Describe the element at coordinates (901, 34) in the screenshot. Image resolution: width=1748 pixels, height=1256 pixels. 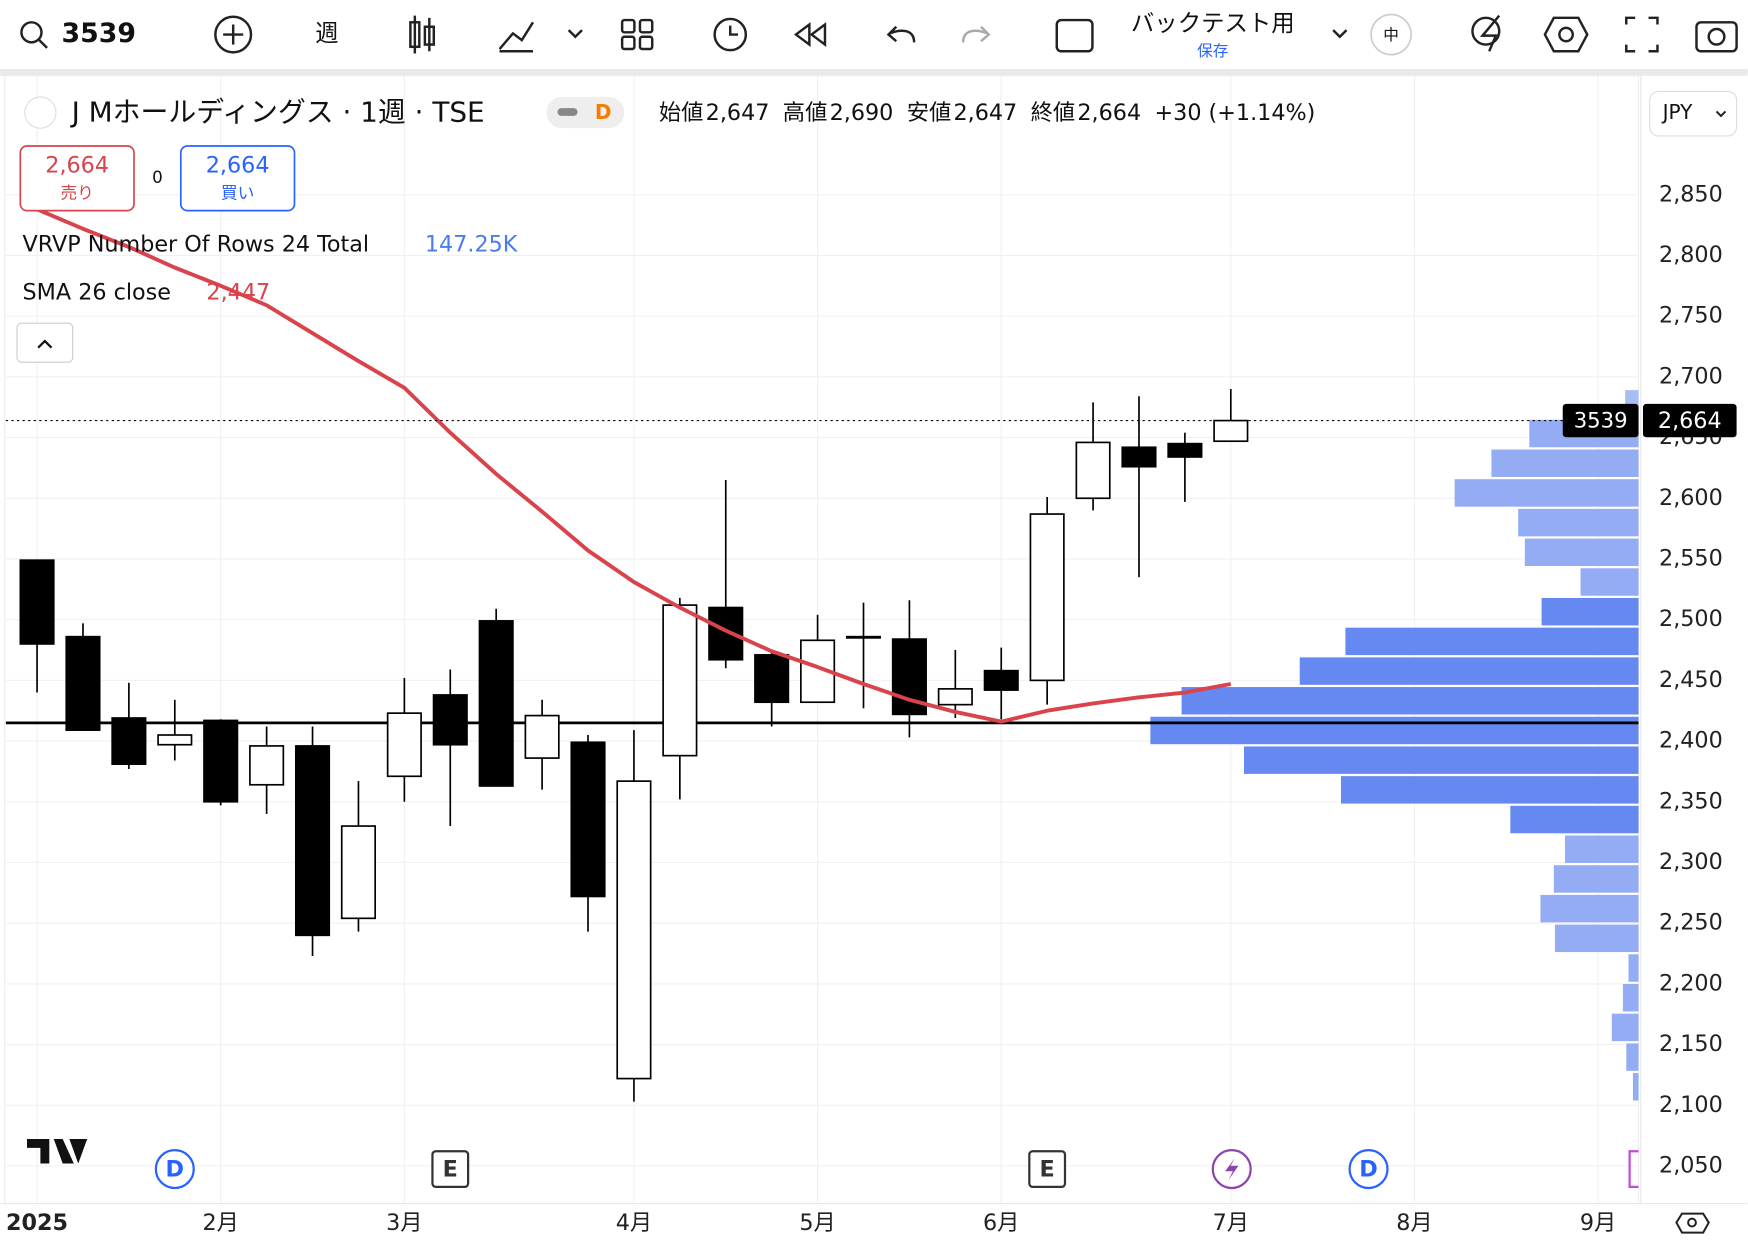
I see `undo-icon` at that location.